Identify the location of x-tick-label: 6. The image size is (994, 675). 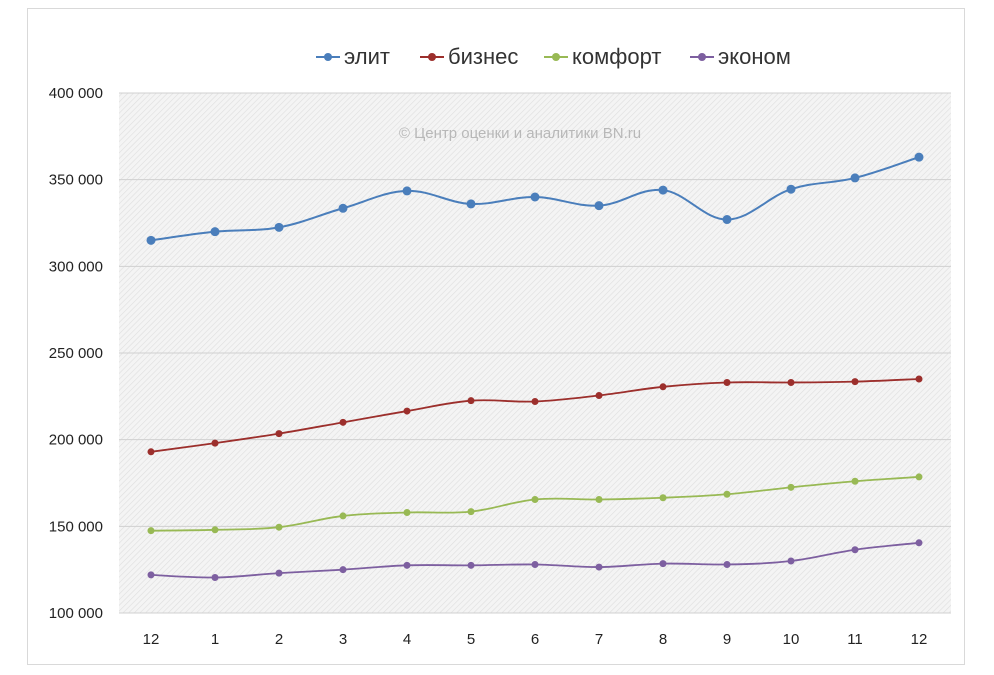
(535, 639).